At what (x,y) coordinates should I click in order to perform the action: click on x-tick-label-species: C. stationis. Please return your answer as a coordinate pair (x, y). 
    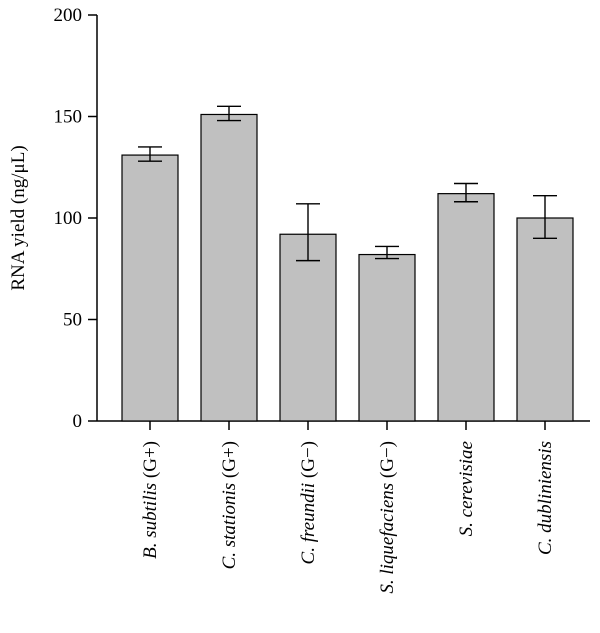
    Looking at the image, I should click on (229, 526).